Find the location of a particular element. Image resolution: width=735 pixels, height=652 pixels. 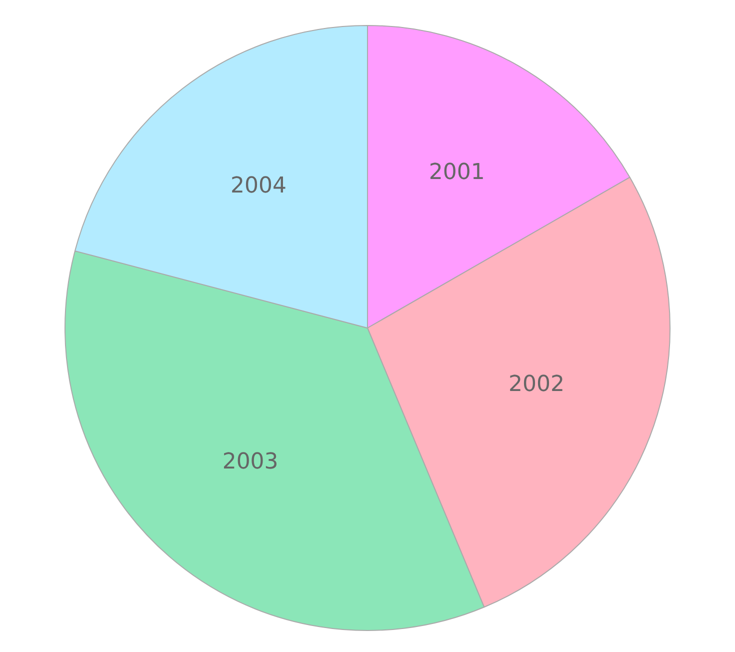

slice-label: 2003 is located at coordinates (250, 461).